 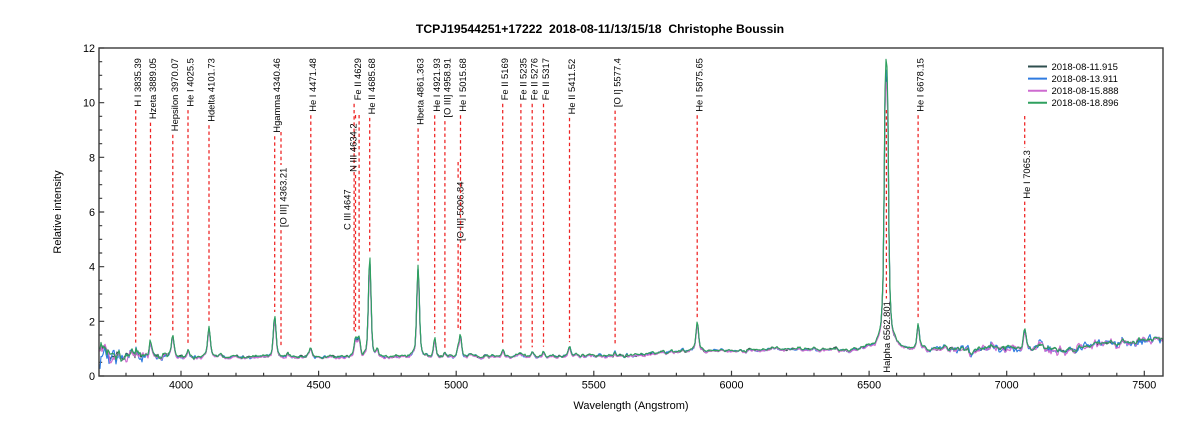 What do you see at coordinates (420, 91) in the screenshot?
I see `svg-text: Hbeta 4861.363` at bounding box center [420, 91].